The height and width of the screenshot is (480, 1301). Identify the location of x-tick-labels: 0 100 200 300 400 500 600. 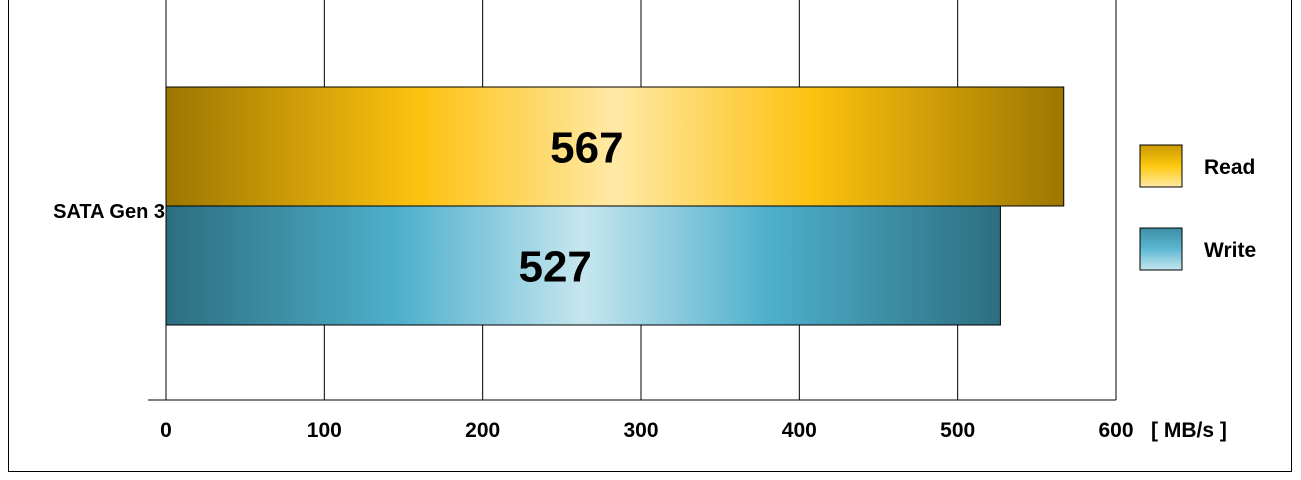
(646, 430).